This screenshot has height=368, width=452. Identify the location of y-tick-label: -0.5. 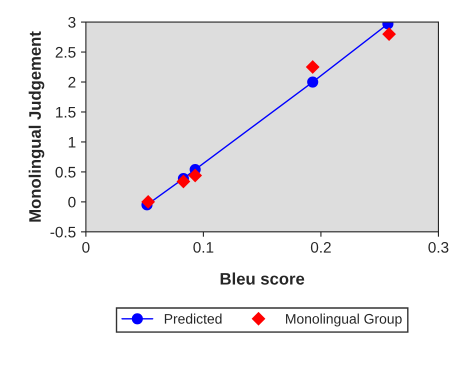
(63, 232).